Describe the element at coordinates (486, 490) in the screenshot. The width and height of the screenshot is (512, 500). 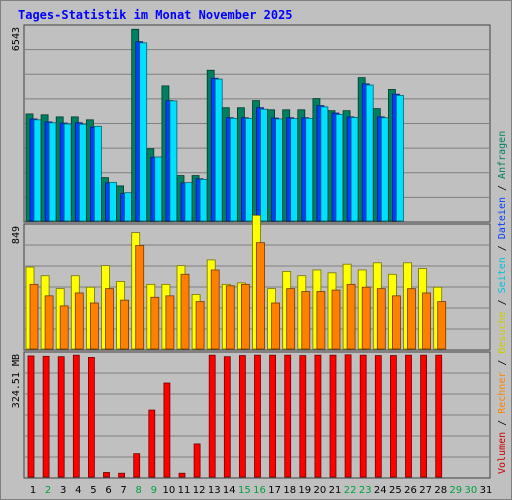
I see `x-tick-label: 31` at that location.